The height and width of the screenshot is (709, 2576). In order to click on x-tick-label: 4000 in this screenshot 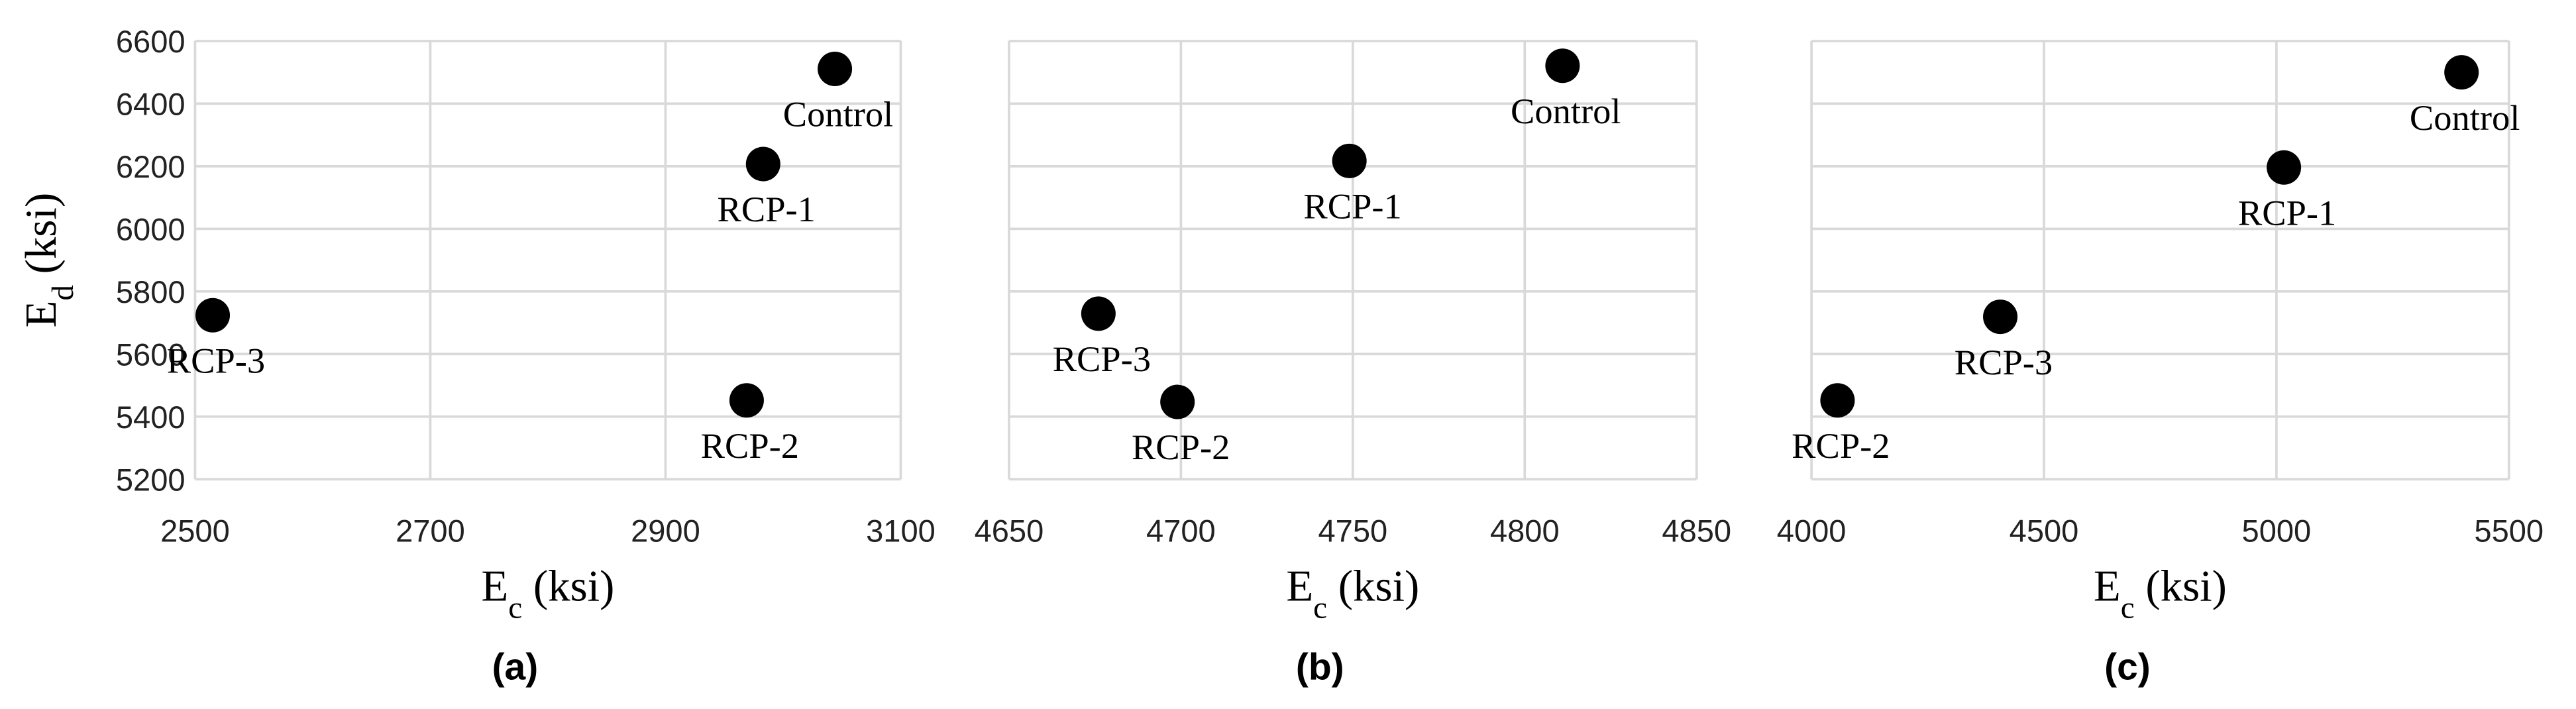, I will do `click(1812, 530)`.